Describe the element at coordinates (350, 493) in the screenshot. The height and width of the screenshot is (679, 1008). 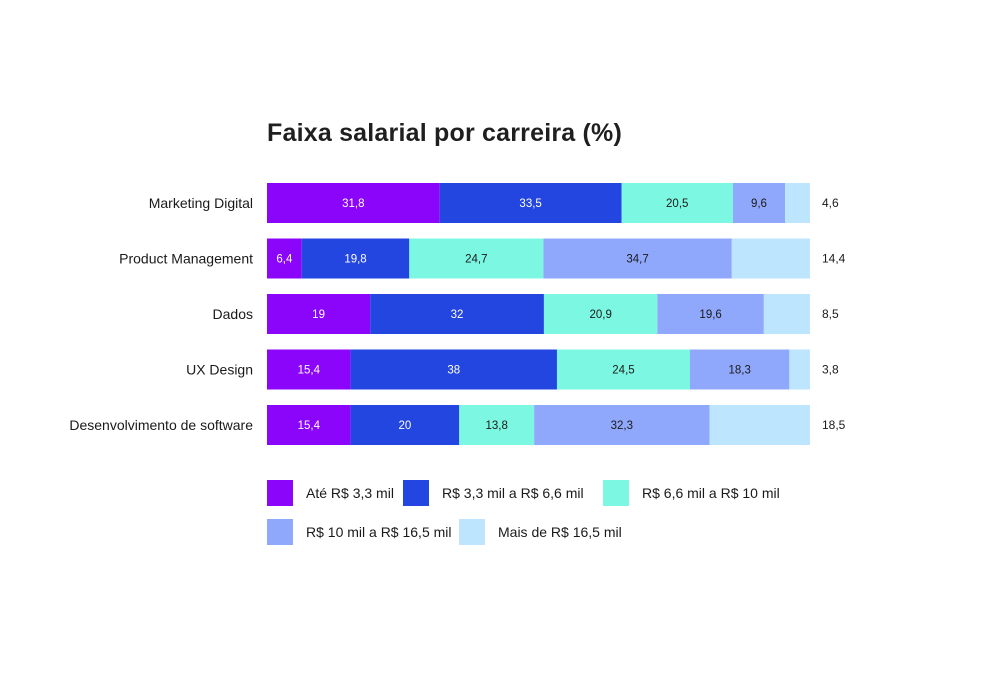
I see `legend-label: Até R$ 3,3 mil` at that location.